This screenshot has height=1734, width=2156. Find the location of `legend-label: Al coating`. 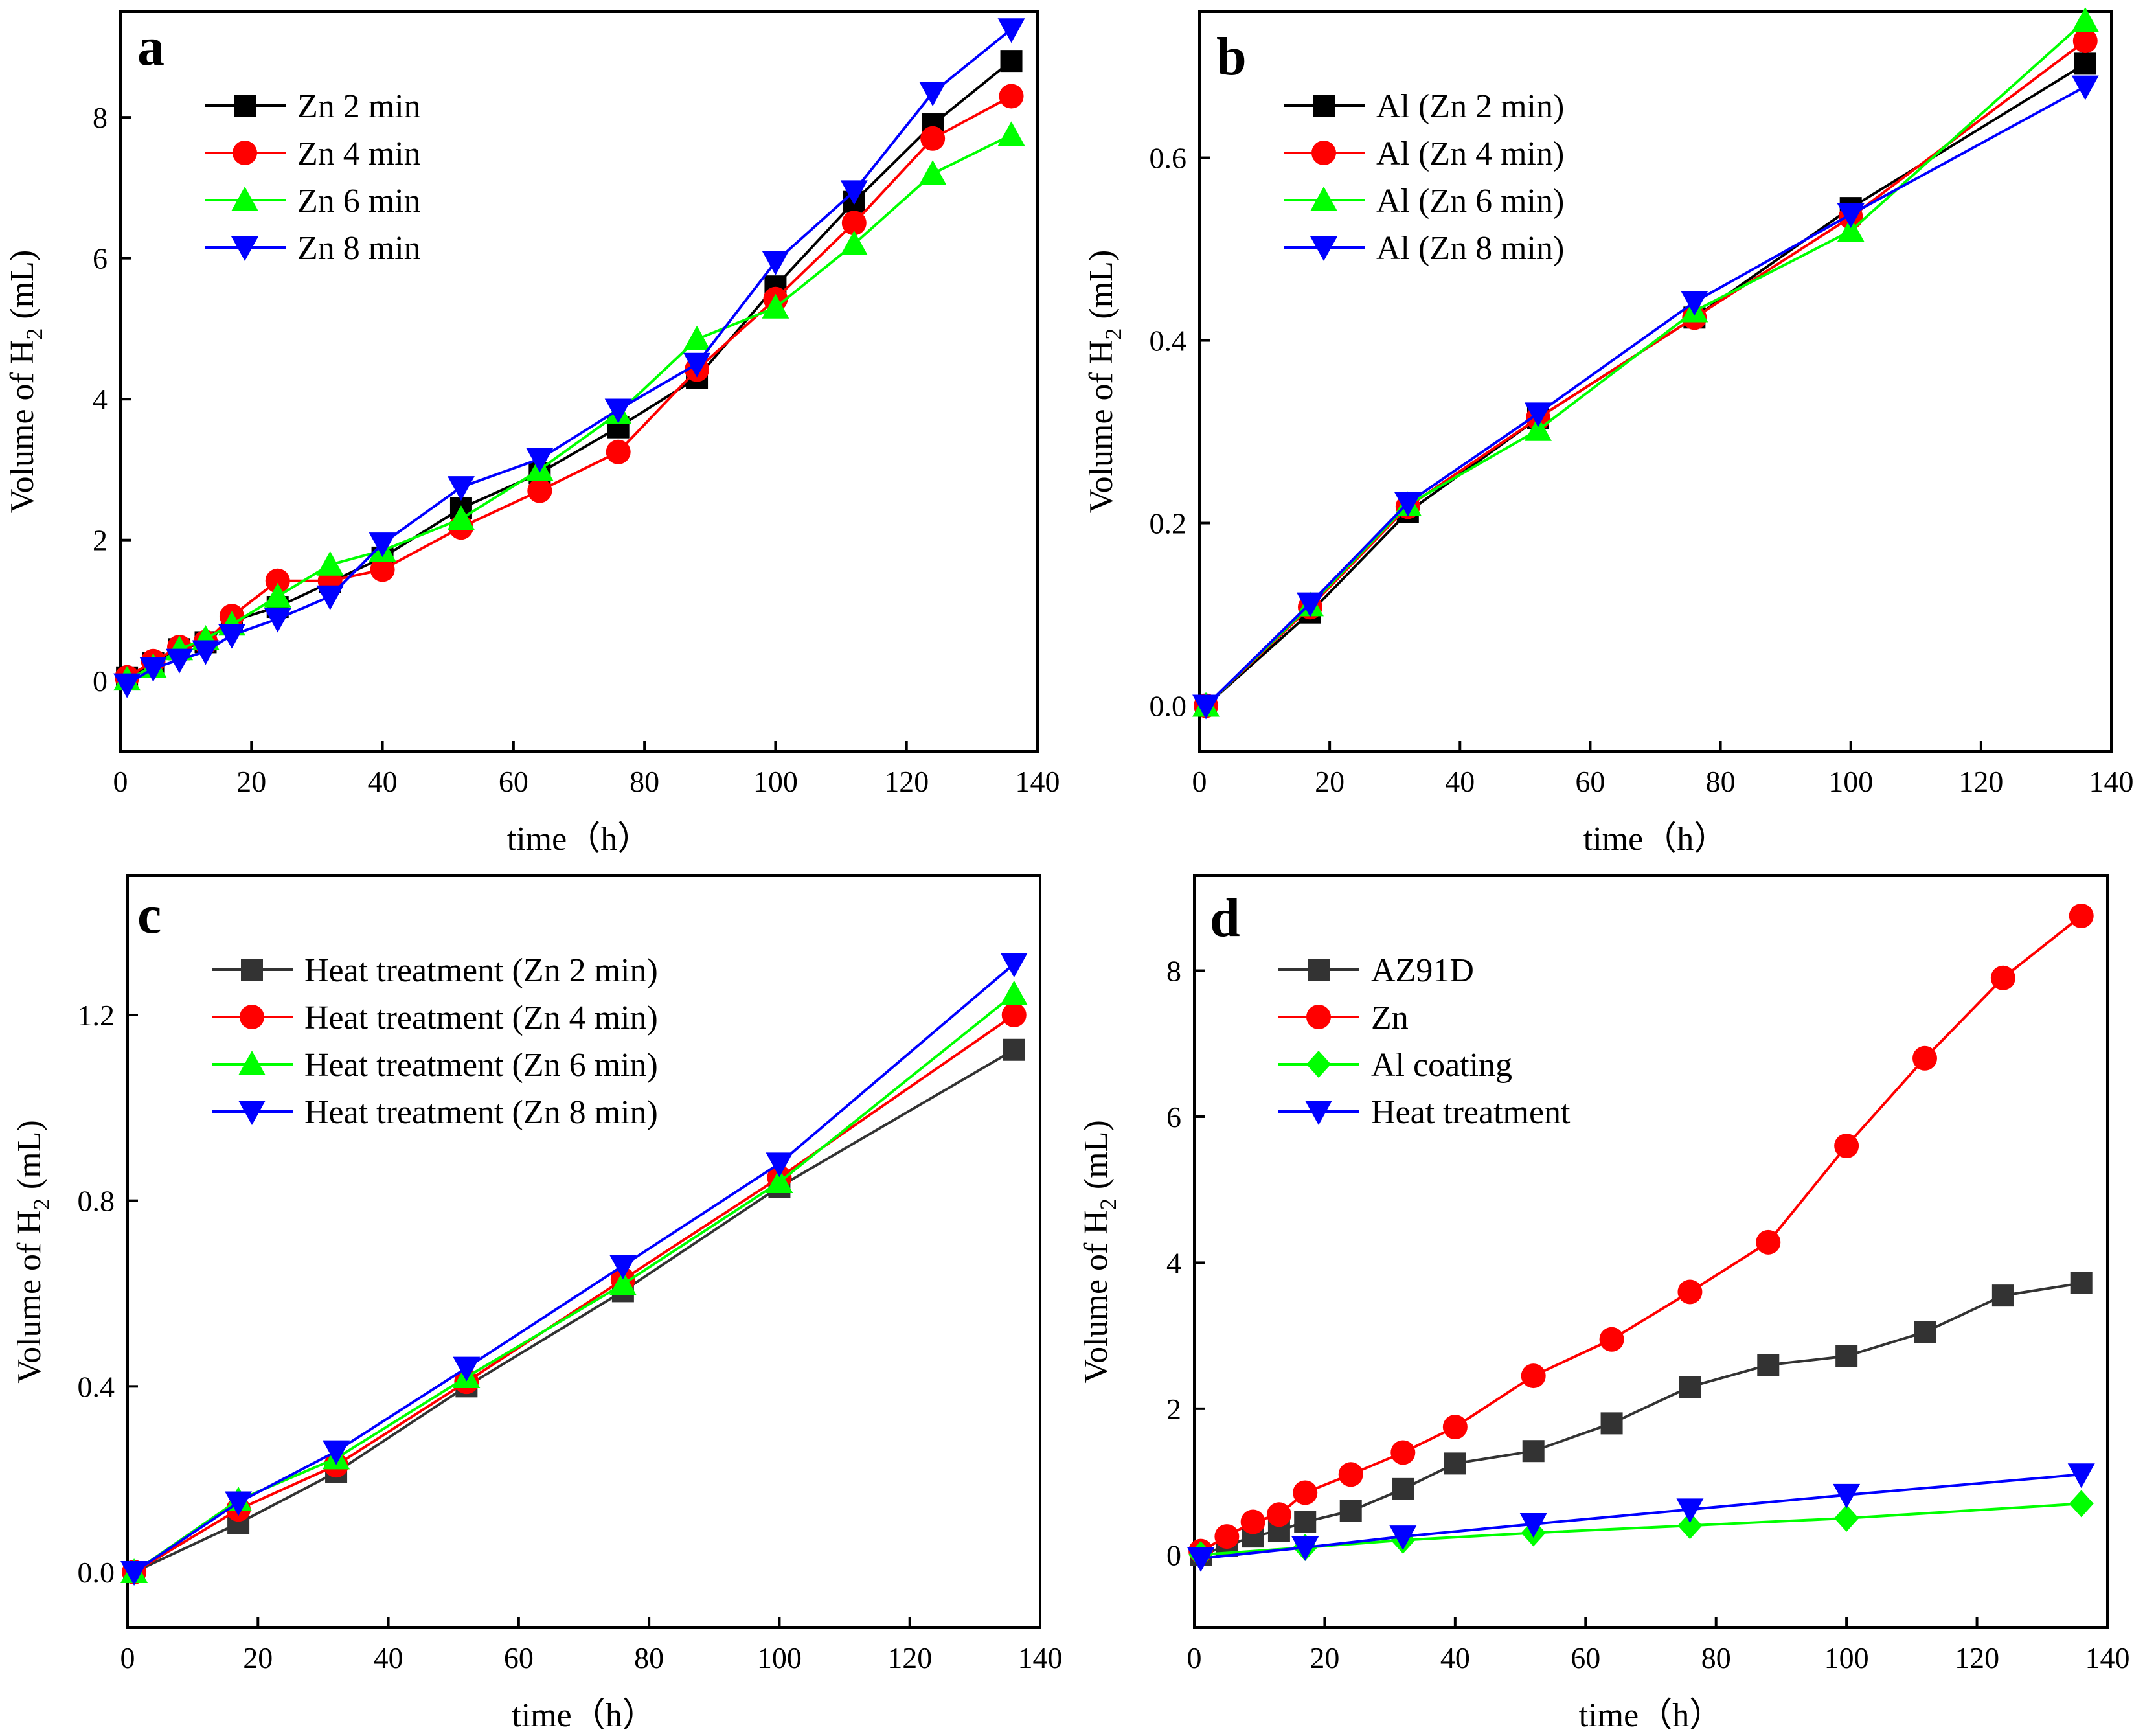

legend-label: Al coating is located at coordinates (1441, 1065).